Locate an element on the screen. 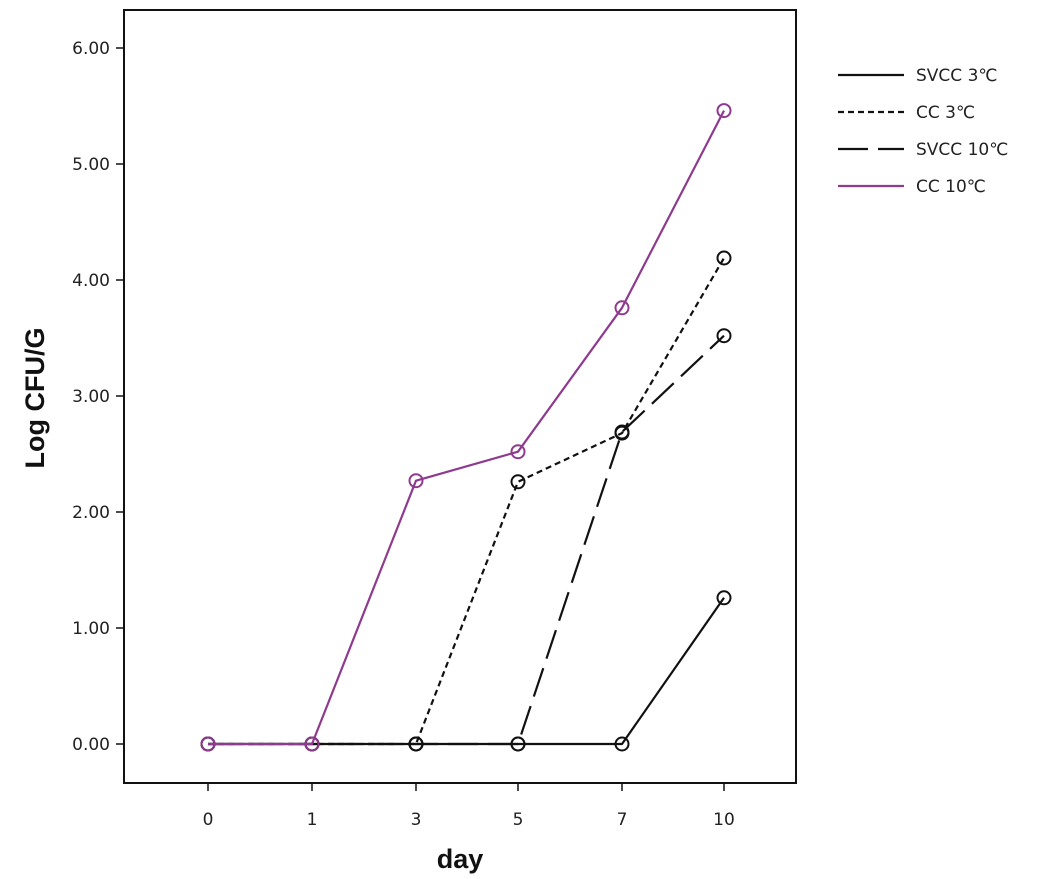 The image size is (1042, 879). x-axis: 0 1 3 5 7 10 is located at coordinates (469, 806).